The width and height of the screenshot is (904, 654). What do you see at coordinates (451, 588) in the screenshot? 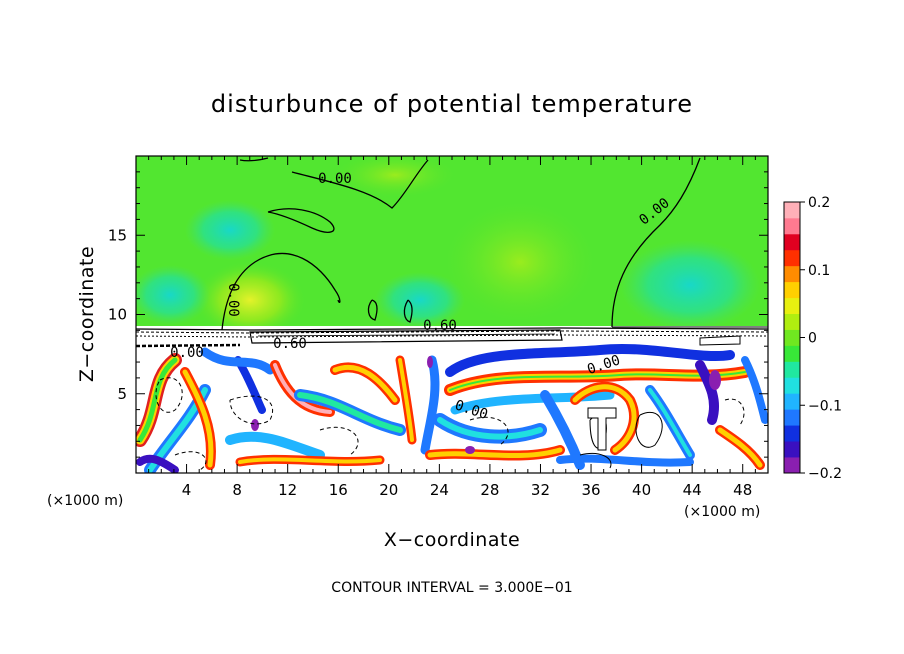
I see `contour-interval-text: CONTOUR INTERVAL = 3.000E−01` at bounding box center [451, 588].